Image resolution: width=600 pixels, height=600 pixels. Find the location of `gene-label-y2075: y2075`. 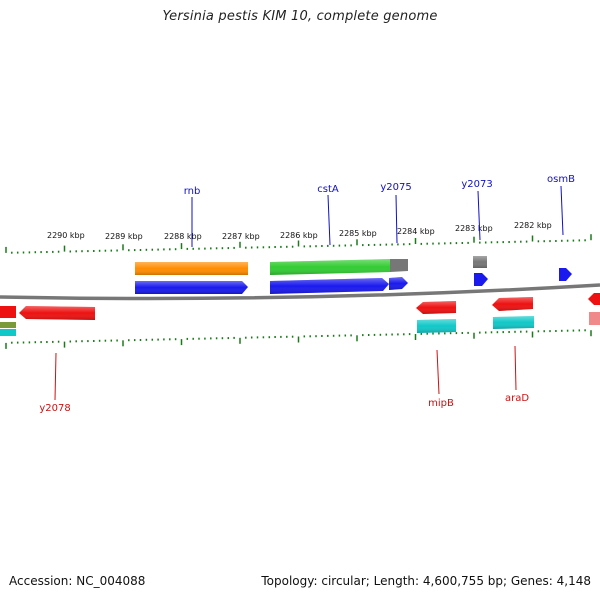

gene-label-y2075: y2075 is located at coordinates (395, 187).